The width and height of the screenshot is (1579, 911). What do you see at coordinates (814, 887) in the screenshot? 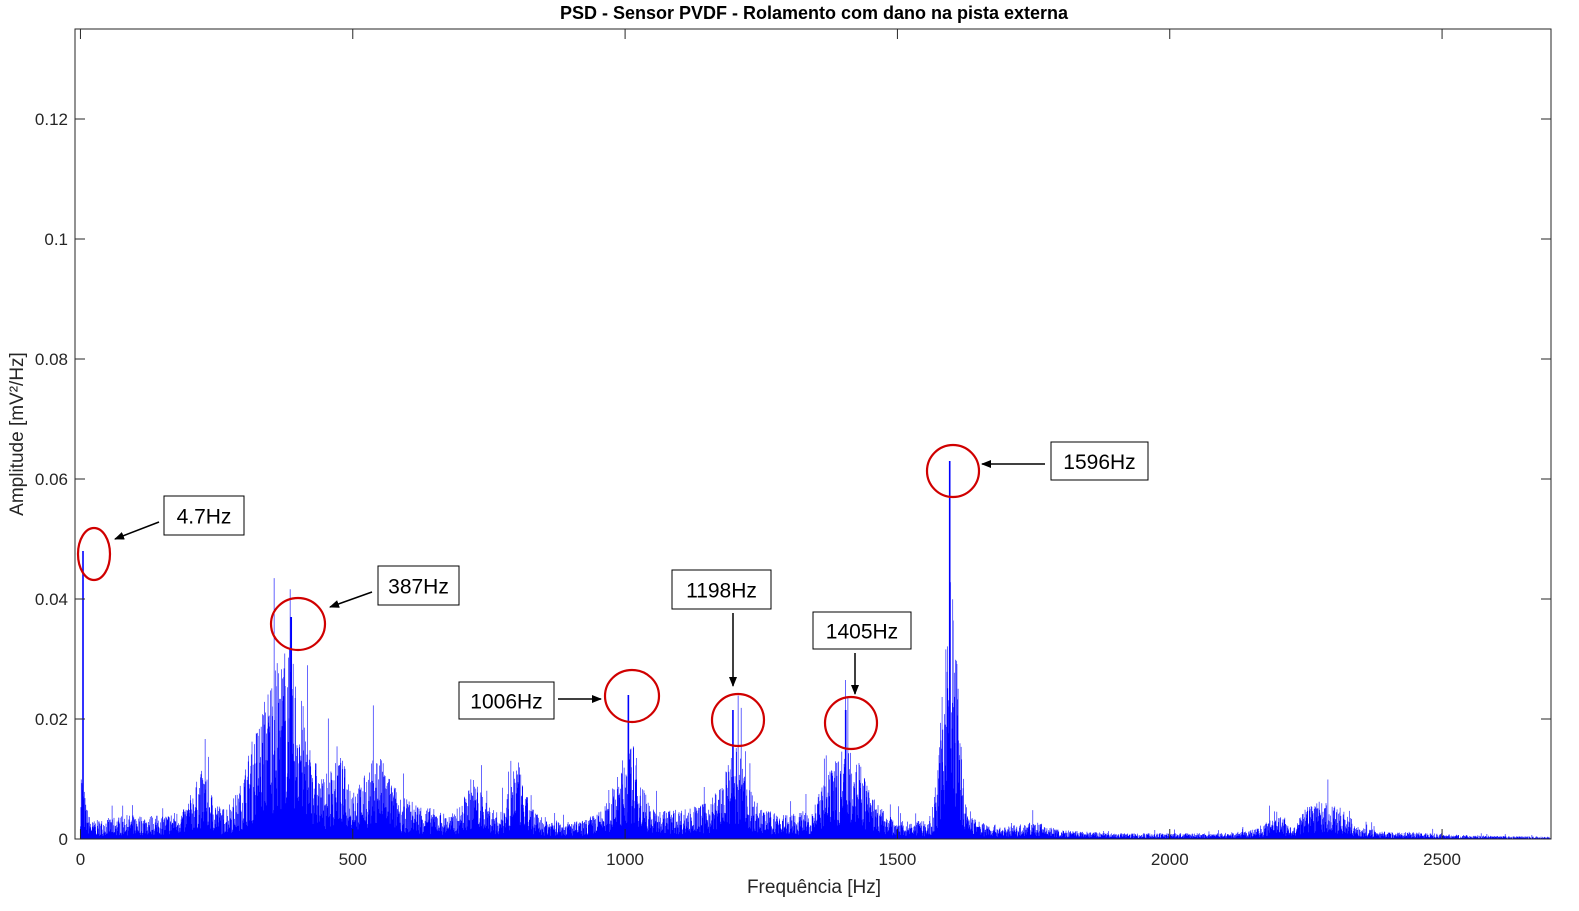
I see `x-axis-label: Frequência [Hz]` at bounding box center [814, 887].